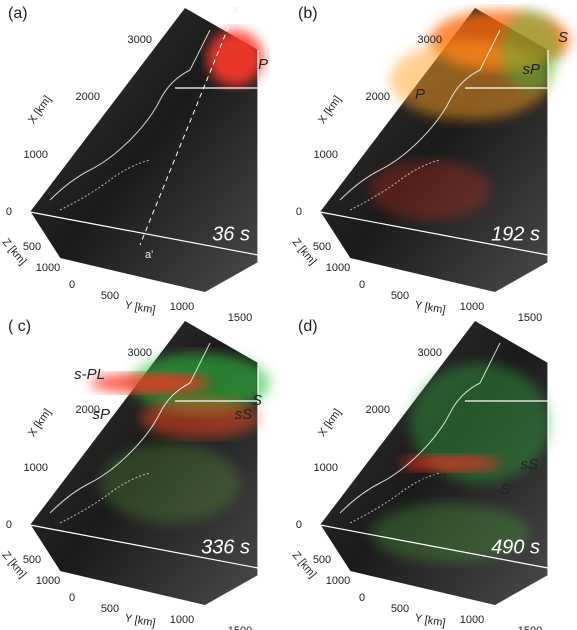 The width and height of the screenshot is (577, 630). I want to click on section-label: a, so click(235, 10).